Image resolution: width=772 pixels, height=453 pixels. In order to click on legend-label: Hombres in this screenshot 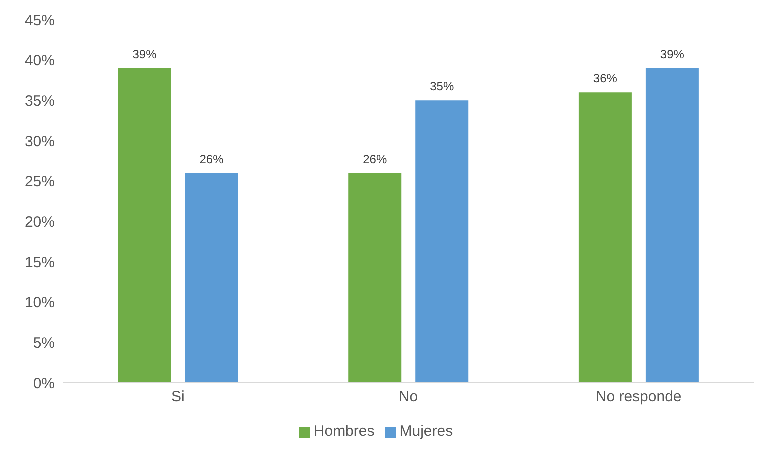, I will do `click(344, 431)`.